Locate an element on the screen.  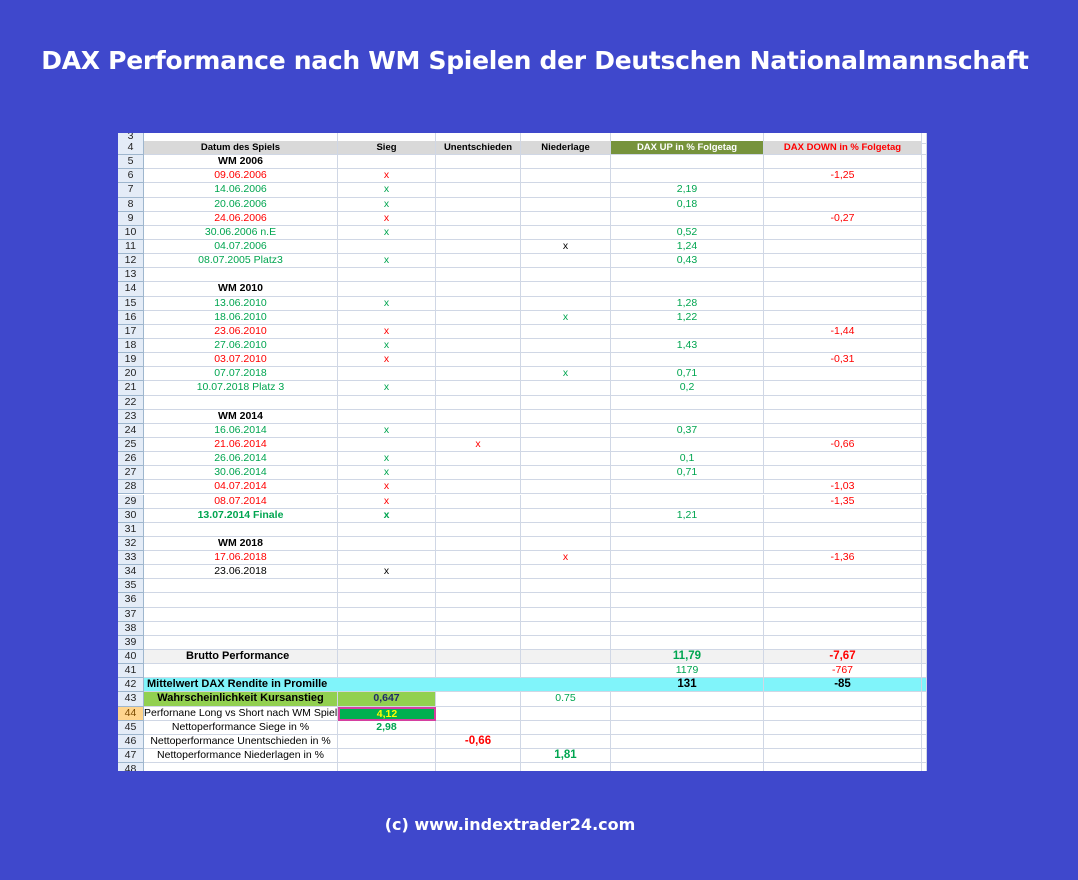
cell-draw: -0,66 is located at coordinates (478, 741).